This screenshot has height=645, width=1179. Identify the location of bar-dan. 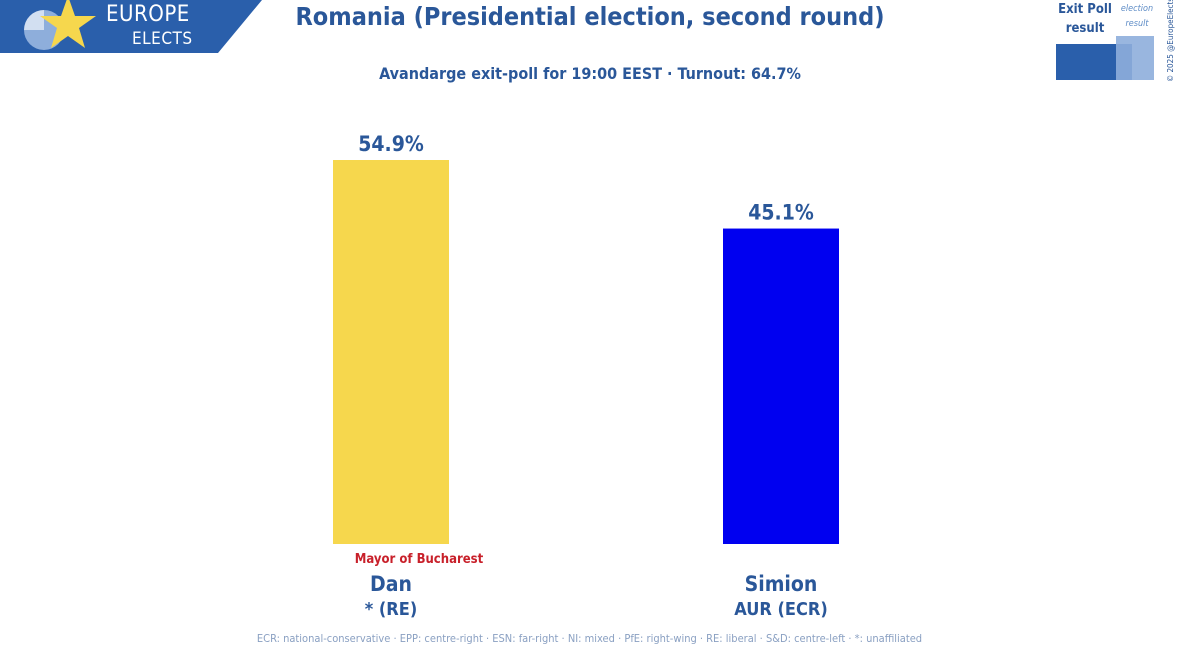
(391, 352).